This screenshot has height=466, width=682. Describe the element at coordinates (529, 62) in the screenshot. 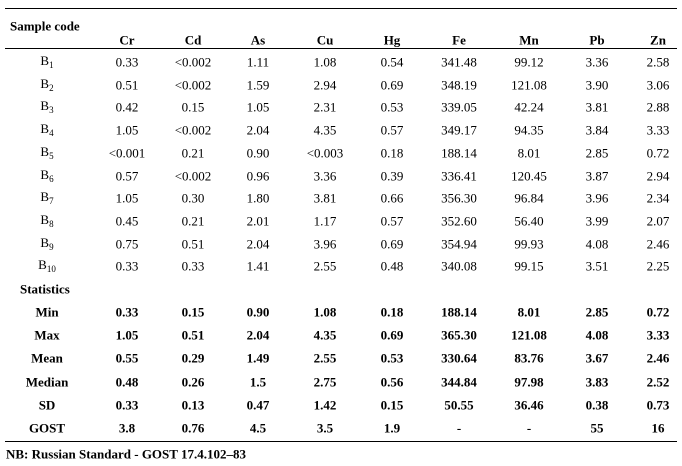

I see `cell: 99.12` at that location.